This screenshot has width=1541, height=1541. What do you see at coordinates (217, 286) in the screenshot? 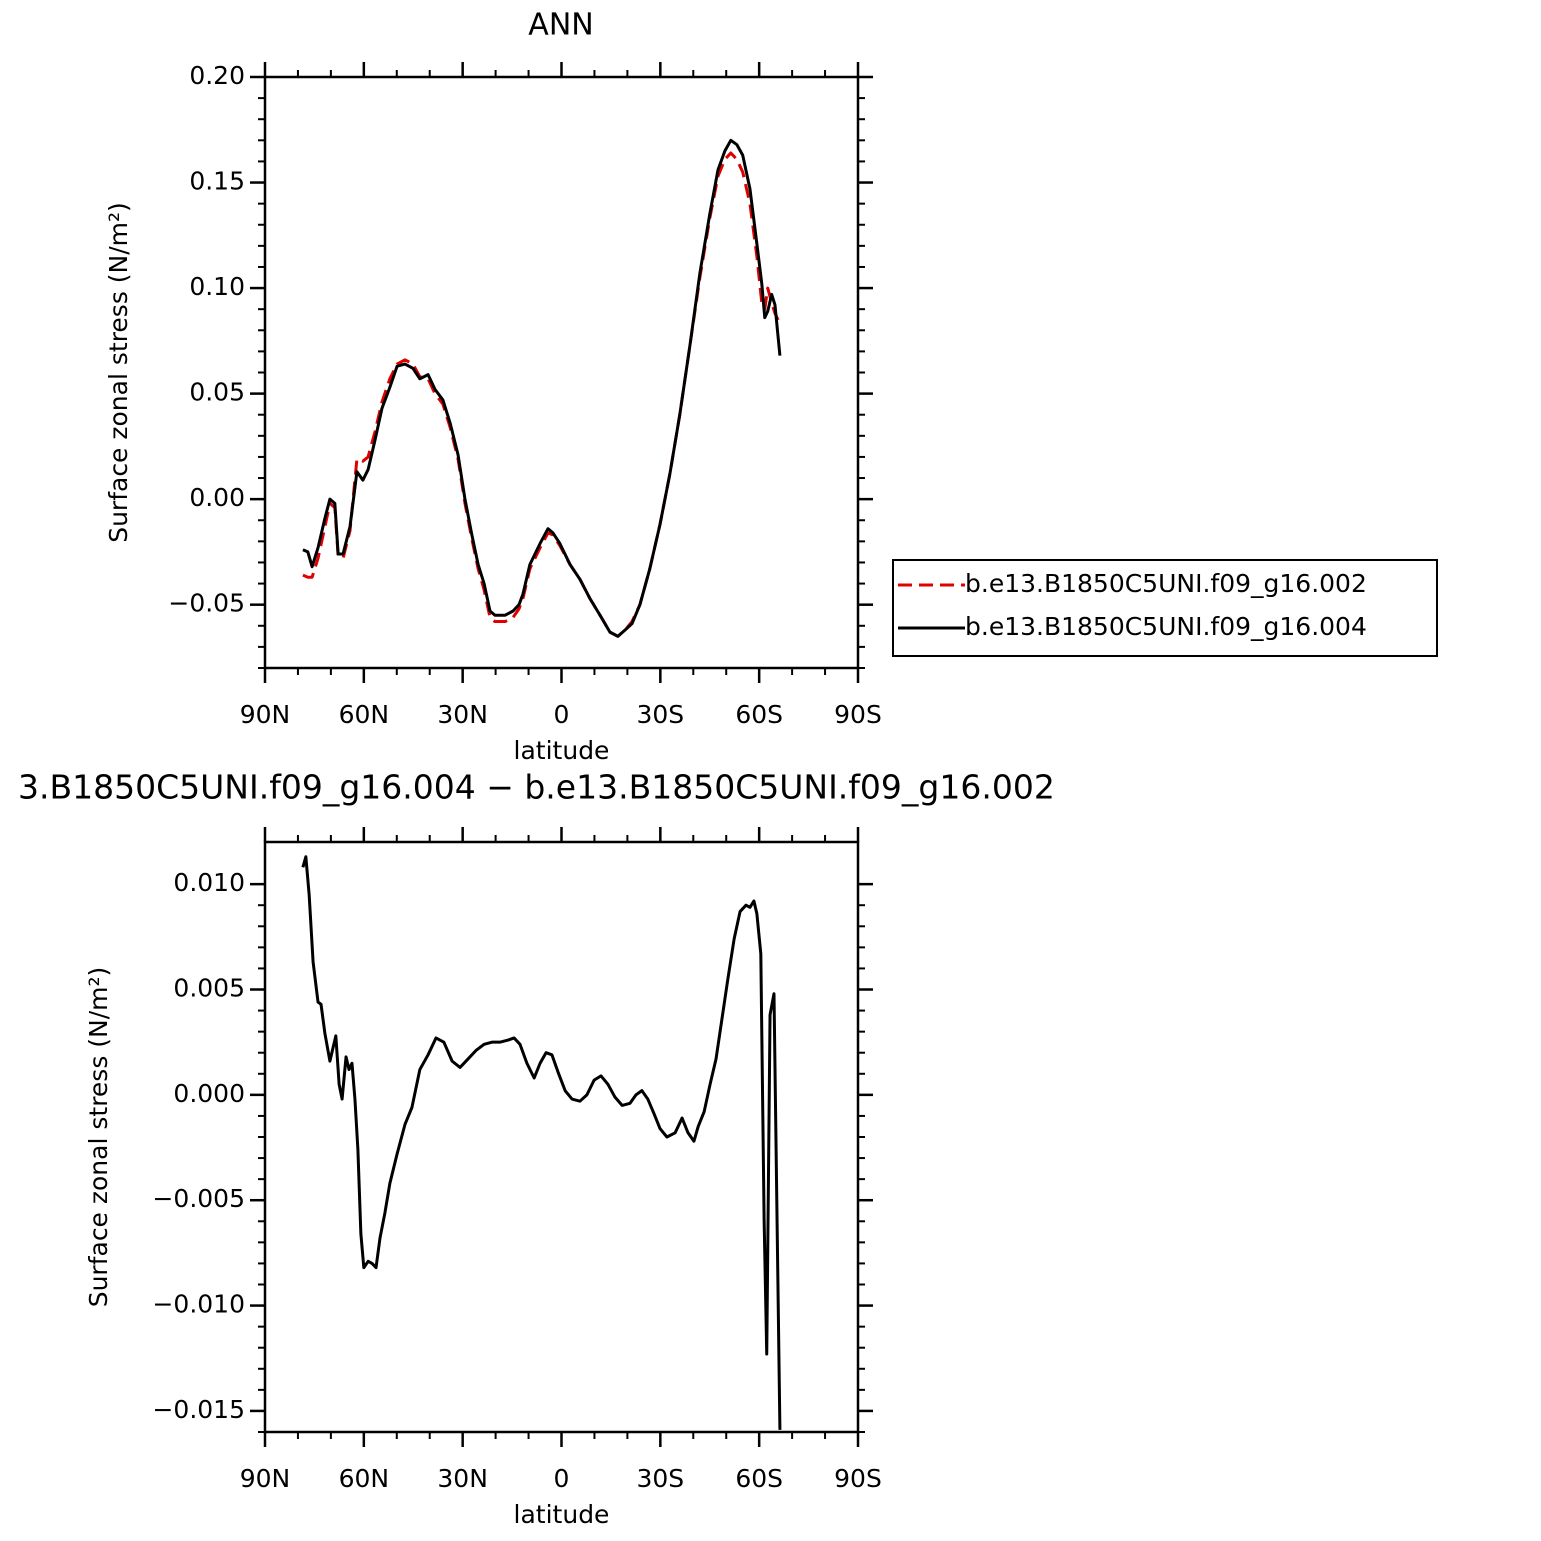
I see `y-tick-label: 0.10` at bounding box center [217, 286].